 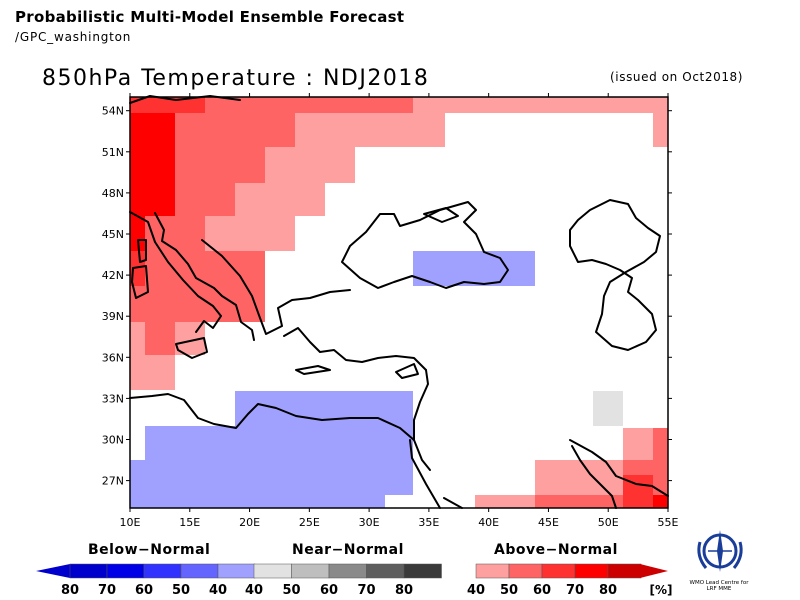 I want to click on lon-label: 45E, so click(x=548, y=522).